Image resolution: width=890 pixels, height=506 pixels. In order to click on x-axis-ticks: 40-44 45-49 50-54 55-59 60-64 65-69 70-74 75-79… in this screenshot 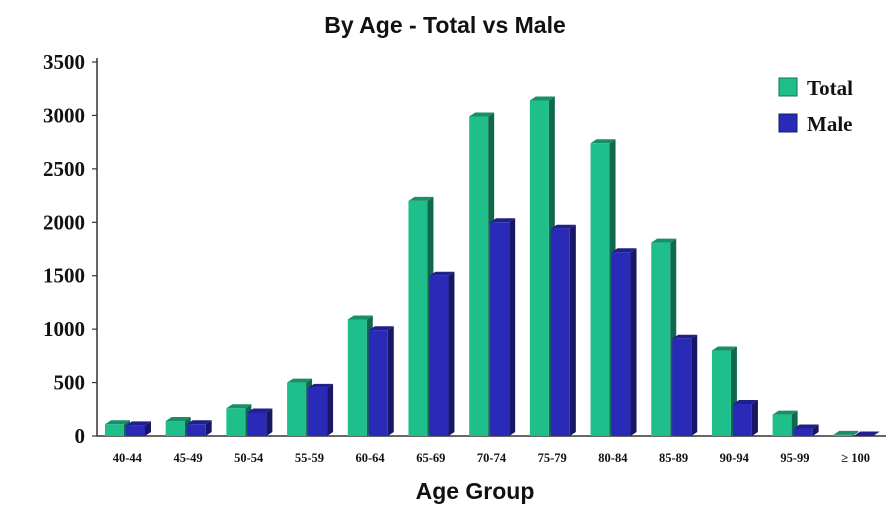, I will do `click(491, 458)`.